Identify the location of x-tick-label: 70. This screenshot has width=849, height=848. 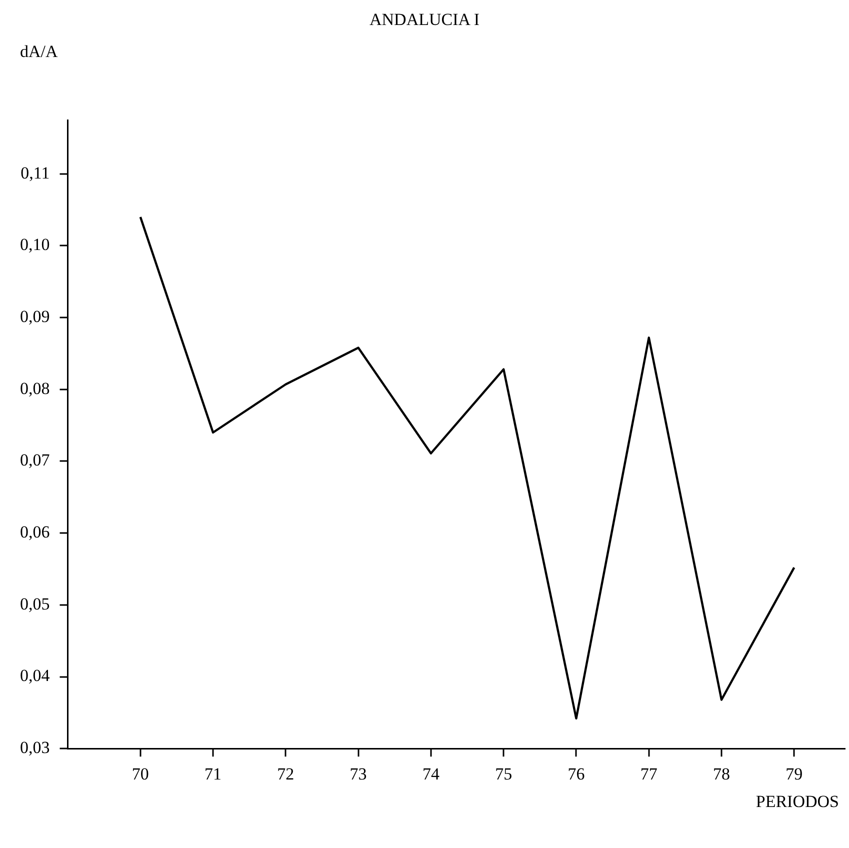
(140, 774).